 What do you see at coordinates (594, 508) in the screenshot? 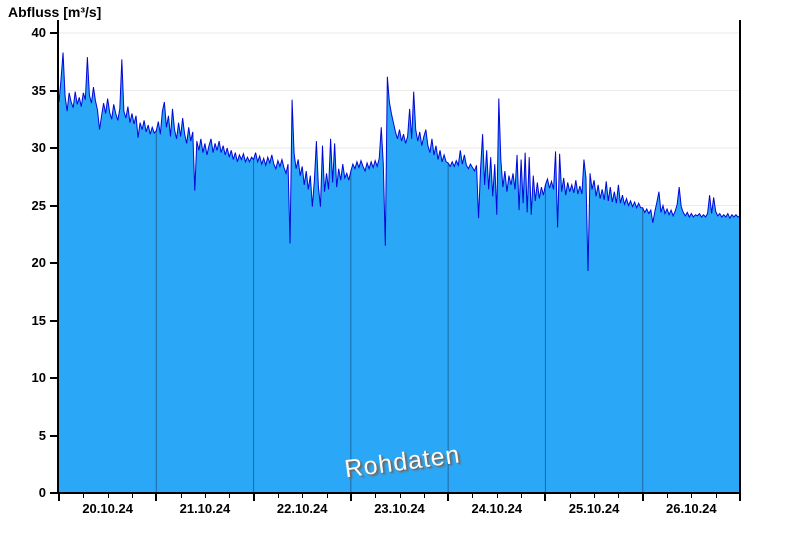
I see `x-day-label: 25.10.24` at bounding box center [594, 508].